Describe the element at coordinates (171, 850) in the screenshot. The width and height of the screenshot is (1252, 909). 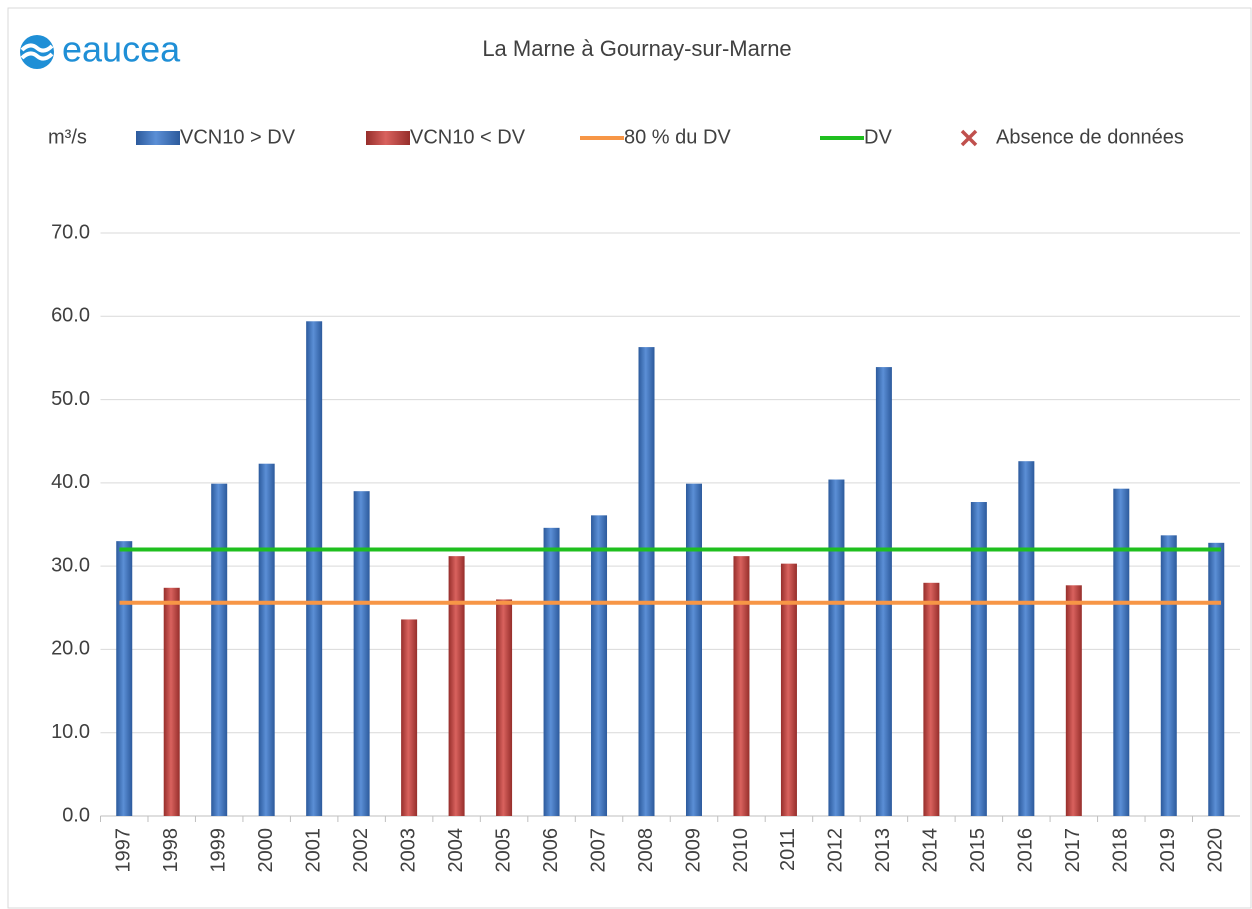
I see `x-tick-label: 1998` at that location.